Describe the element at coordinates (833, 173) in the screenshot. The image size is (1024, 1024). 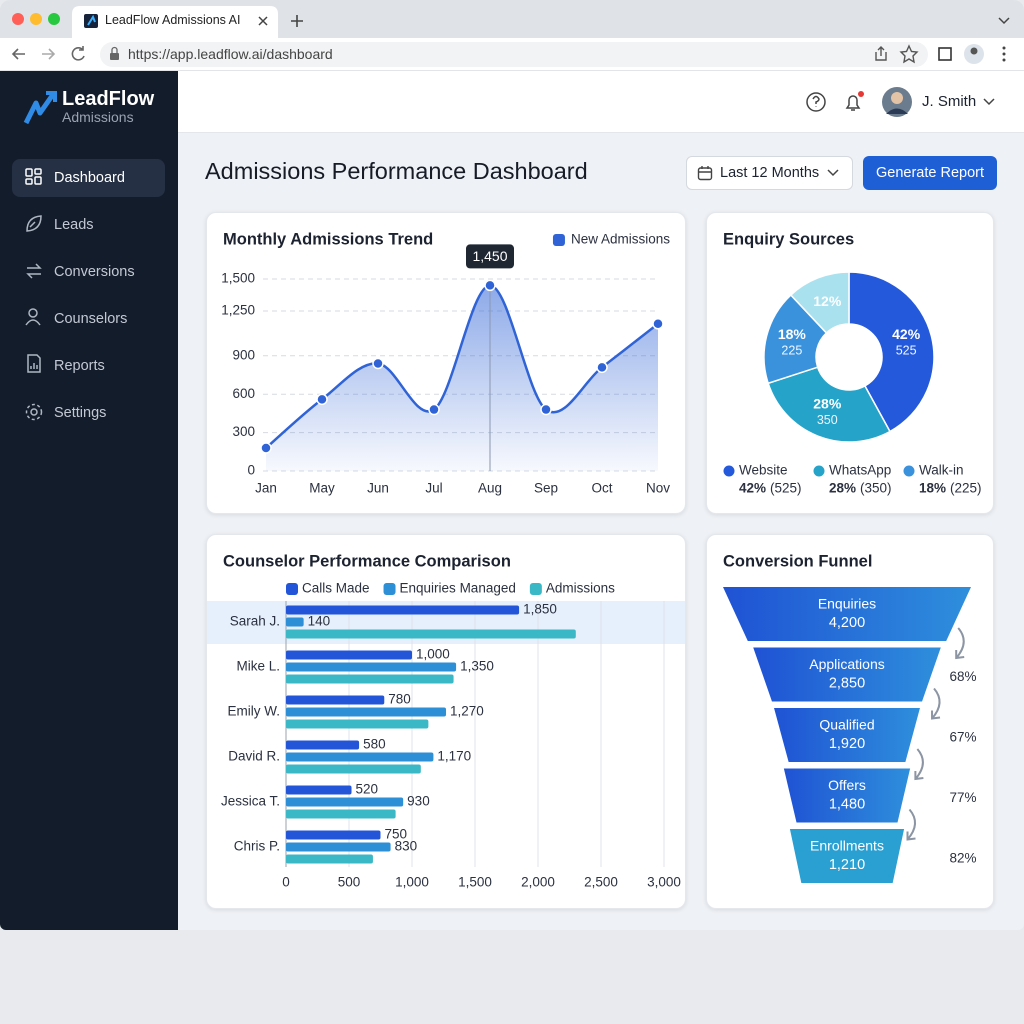
I see `chevron` at that location.